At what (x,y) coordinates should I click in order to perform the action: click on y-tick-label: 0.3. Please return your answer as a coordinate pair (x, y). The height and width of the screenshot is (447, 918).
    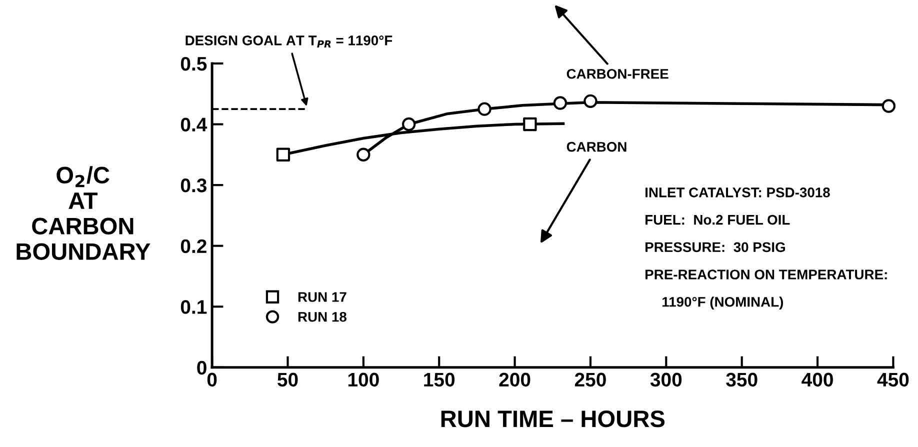
    Looking at the image, I should click on (193, 185).